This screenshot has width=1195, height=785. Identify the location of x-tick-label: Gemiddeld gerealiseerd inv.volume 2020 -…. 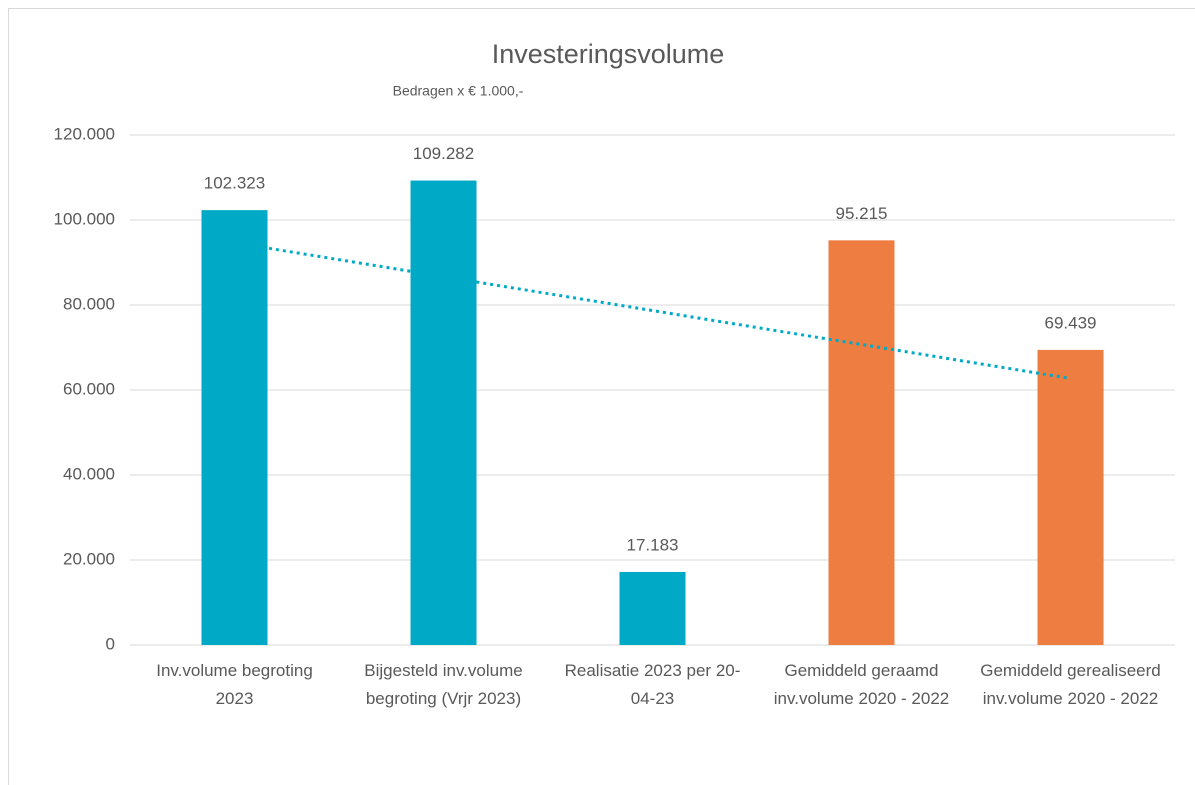
(1070, 684).